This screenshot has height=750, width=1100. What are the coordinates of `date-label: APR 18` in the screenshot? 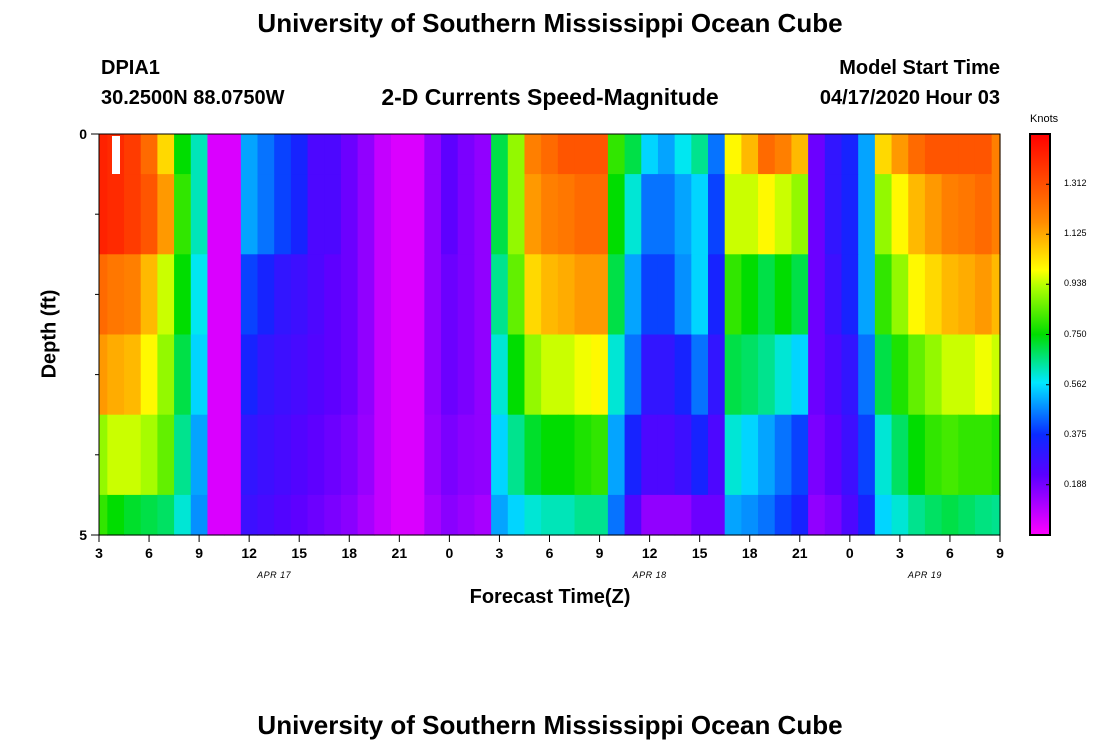 It's located at (649, 575).